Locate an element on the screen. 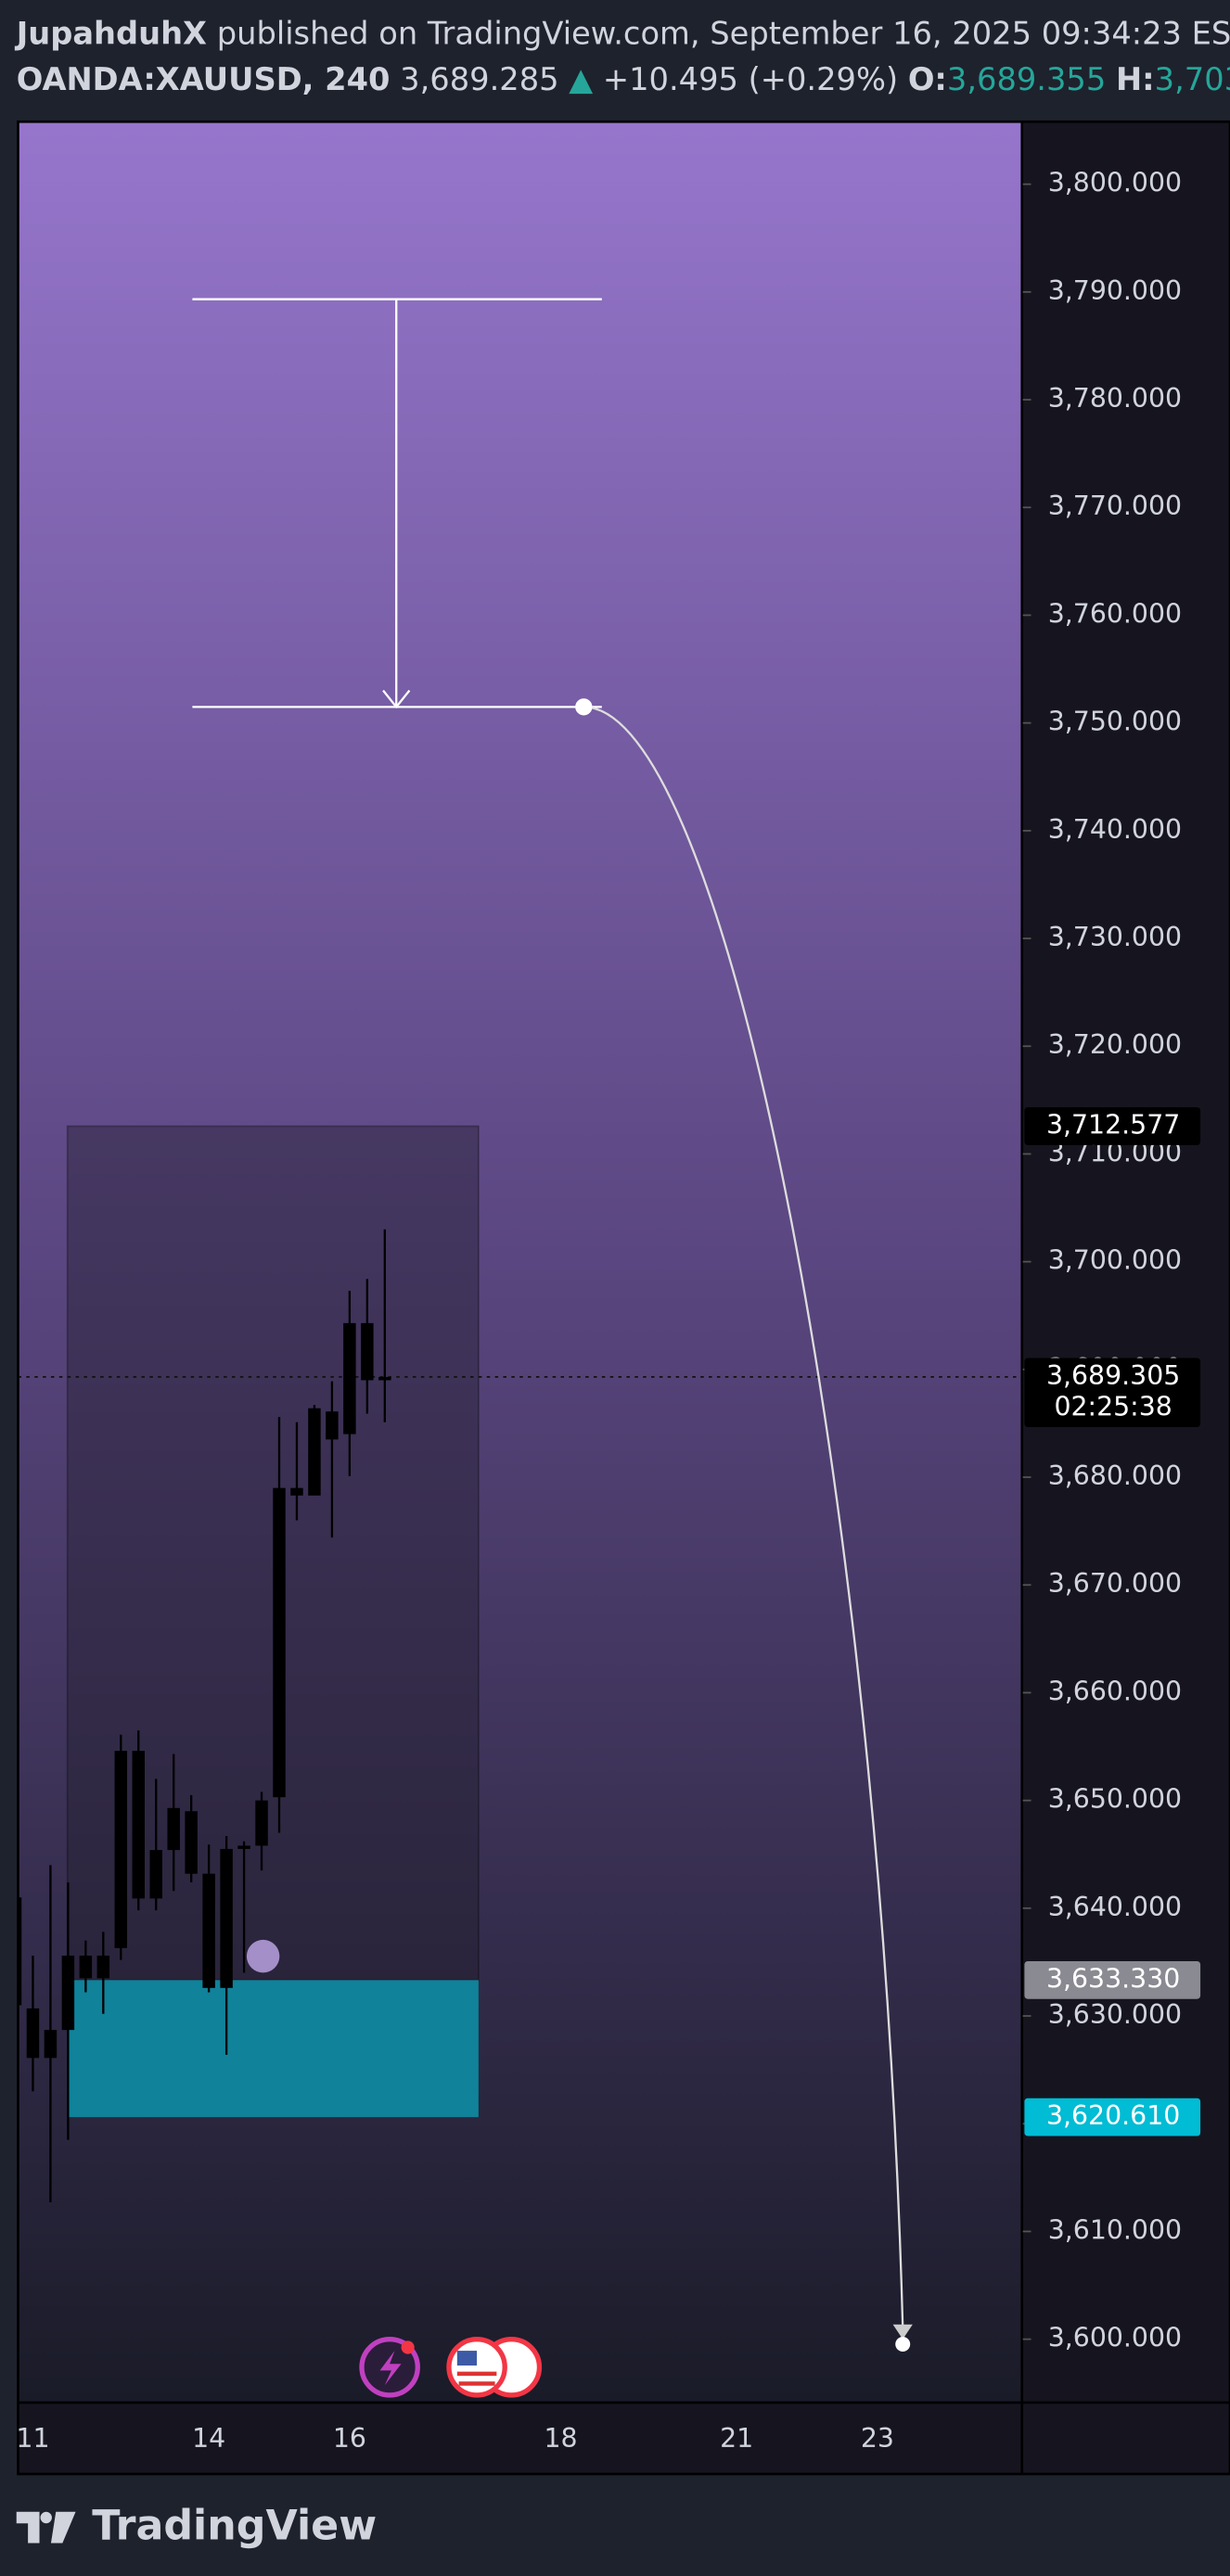 The width and height of the screenshot is (1230, 2576). y-tick-label: 3,660.000 is located at coordinates (1115, 1691).